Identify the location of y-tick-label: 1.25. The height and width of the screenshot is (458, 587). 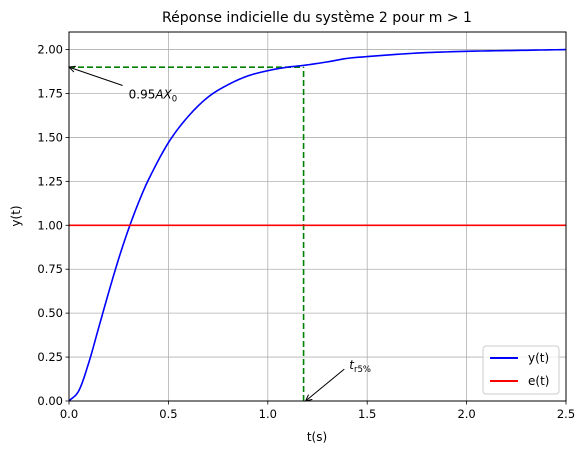
(50, 181).